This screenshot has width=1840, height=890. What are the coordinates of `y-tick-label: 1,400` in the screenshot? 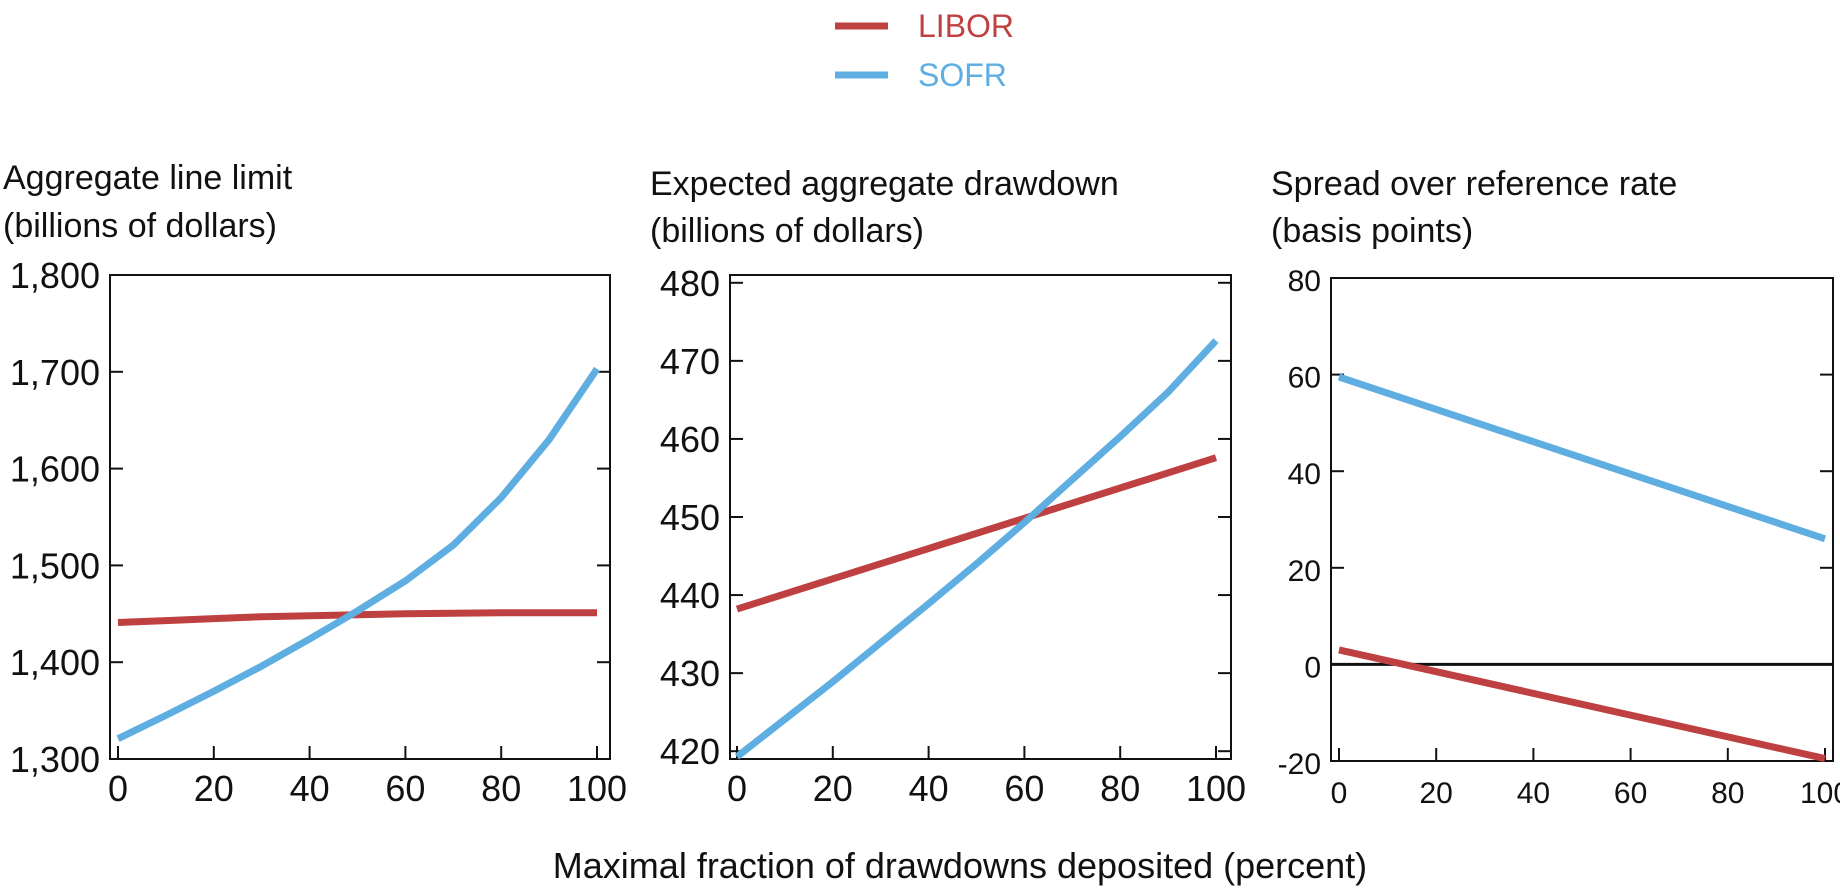 It's located at (55, 662).